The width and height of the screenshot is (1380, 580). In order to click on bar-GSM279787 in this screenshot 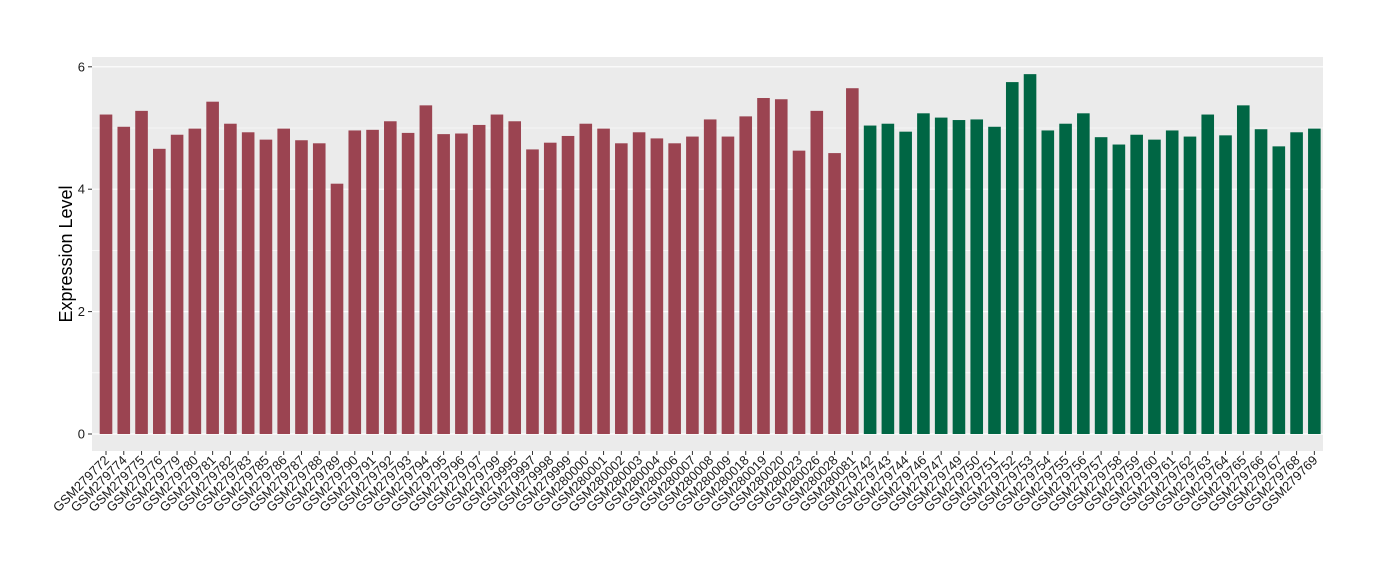, I will do `click(301, 287)`.